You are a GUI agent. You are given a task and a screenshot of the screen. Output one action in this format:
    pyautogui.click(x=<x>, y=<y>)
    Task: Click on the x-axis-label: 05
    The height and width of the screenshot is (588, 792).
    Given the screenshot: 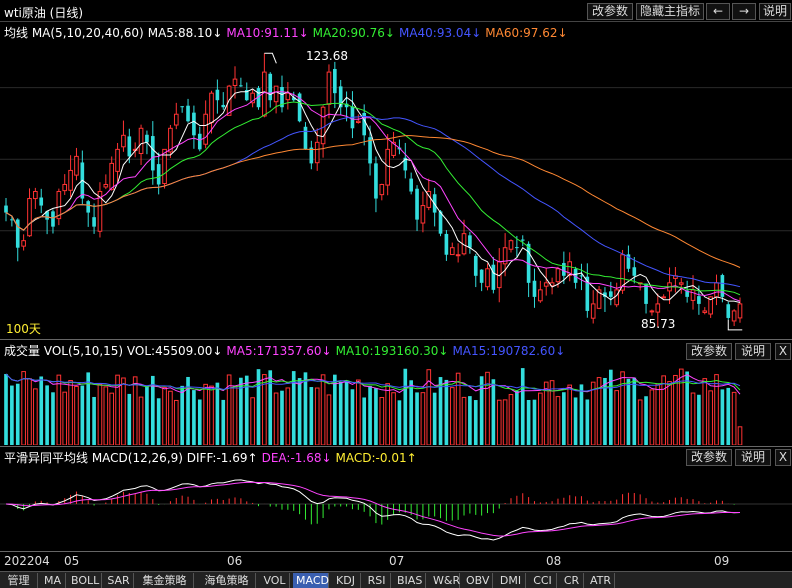 What is the action you would take?
    pyautogui.click(x=72, y=561)
    